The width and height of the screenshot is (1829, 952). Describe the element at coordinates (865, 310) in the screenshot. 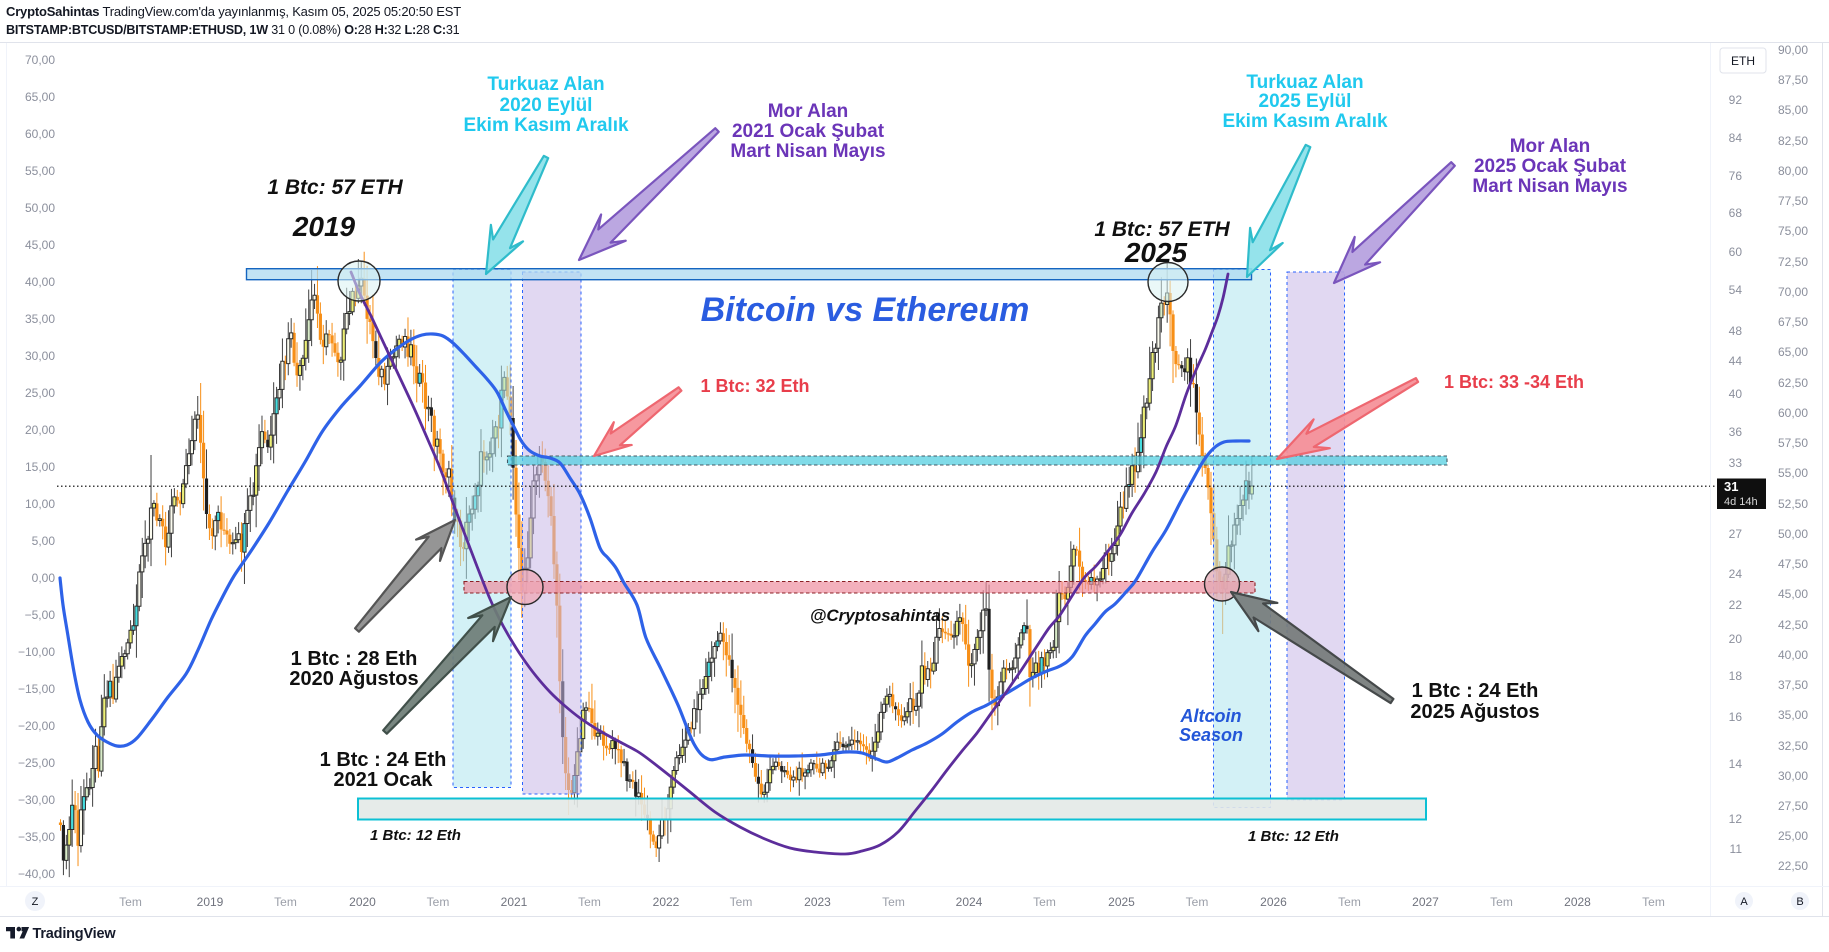

I see `svg-text: Bitcoin vs Ethereum` at that location.